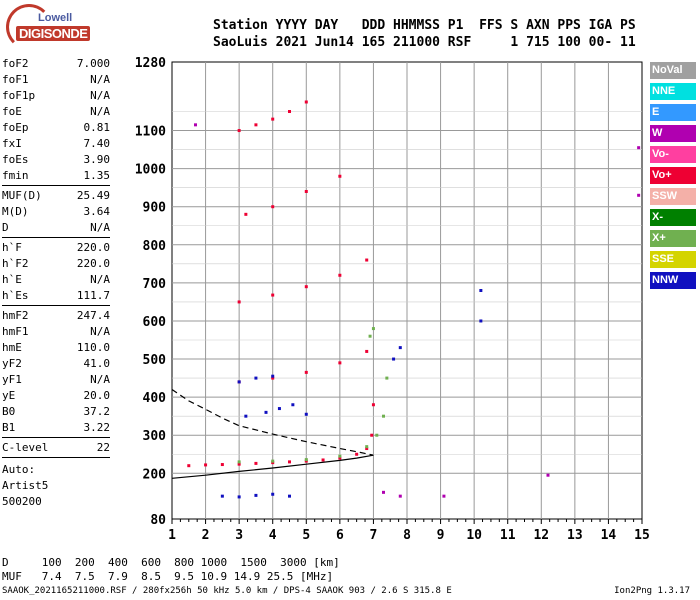  I want to click on logo-line1: Lowell, so click(55, 18).